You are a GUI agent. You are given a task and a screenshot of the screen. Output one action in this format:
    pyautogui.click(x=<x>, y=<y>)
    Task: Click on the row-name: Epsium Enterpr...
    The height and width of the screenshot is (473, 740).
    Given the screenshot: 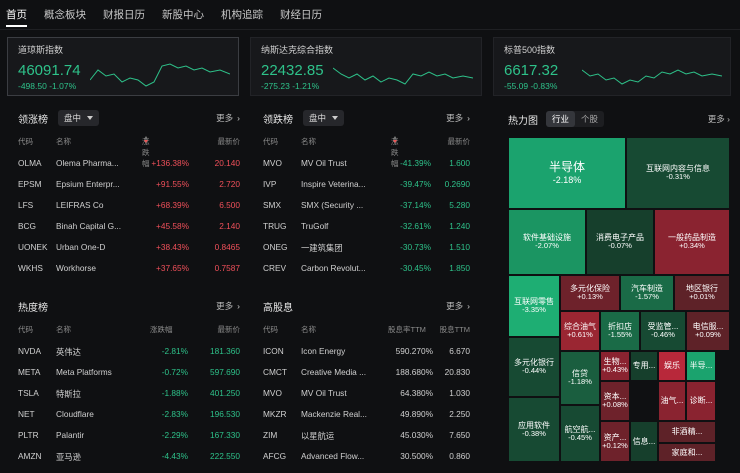 What is the action you would take?
    pyautogui.click(x=88, y=184)
    